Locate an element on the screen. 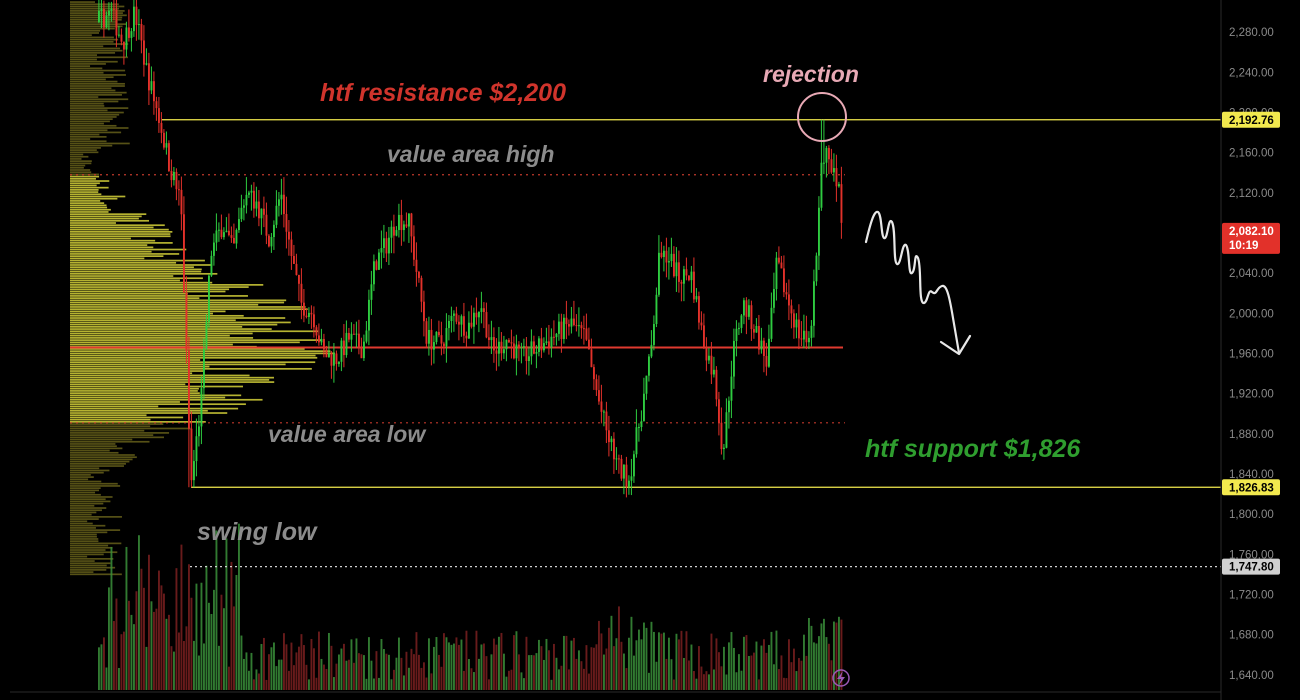  lightning-bolt-icon is located at coordinates (841, 678).